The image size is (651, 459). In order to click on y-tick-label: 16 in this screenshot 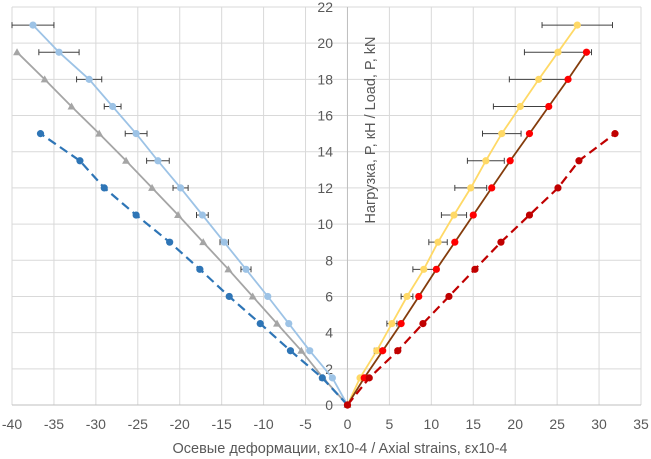, I will do `click(325, 116)`.